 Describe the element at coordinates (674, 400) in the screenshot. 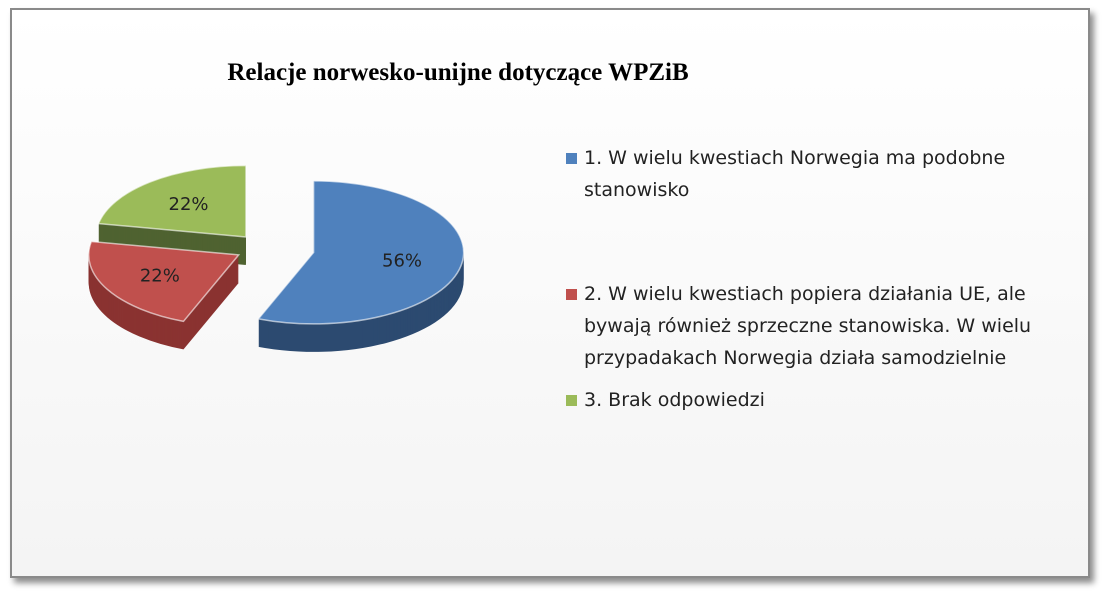

I see `legend-label: 3. Brak odpowiedzi` at that location.